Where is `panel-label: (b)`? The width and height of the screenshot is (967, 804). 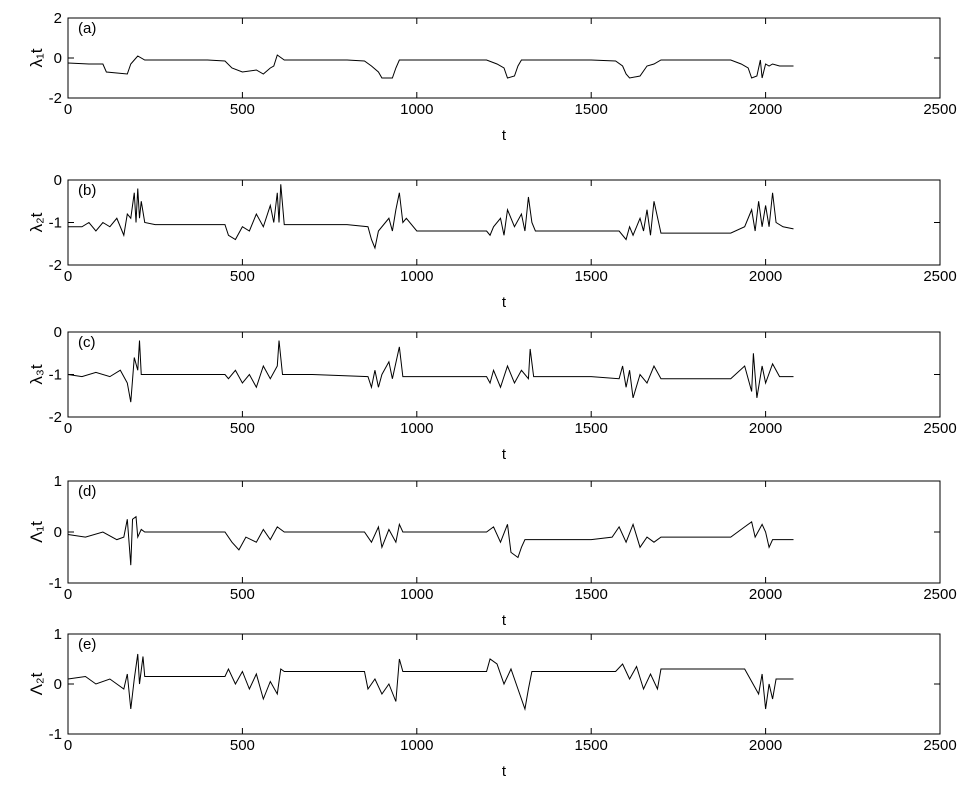 panel-label: (b) is located at coordinates (87, 190).